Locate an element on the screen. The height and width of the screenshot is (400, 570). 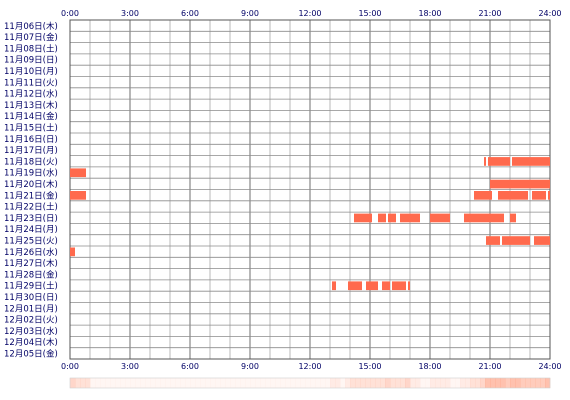
row-label: 11月18日(火) is located at coordinates (31, 162).